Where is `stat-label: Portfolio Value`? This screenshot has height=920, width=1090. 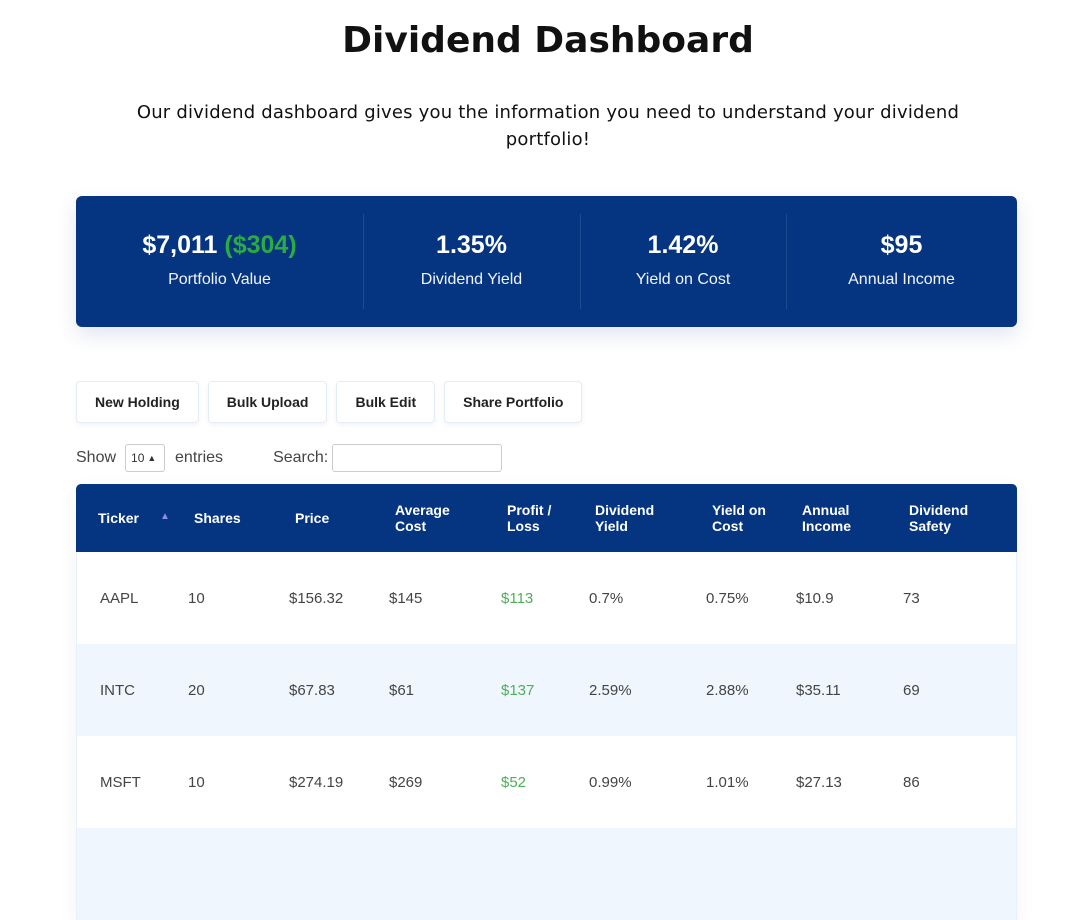
stat-label: Portfolio Value is located at coordinates (219, 279).